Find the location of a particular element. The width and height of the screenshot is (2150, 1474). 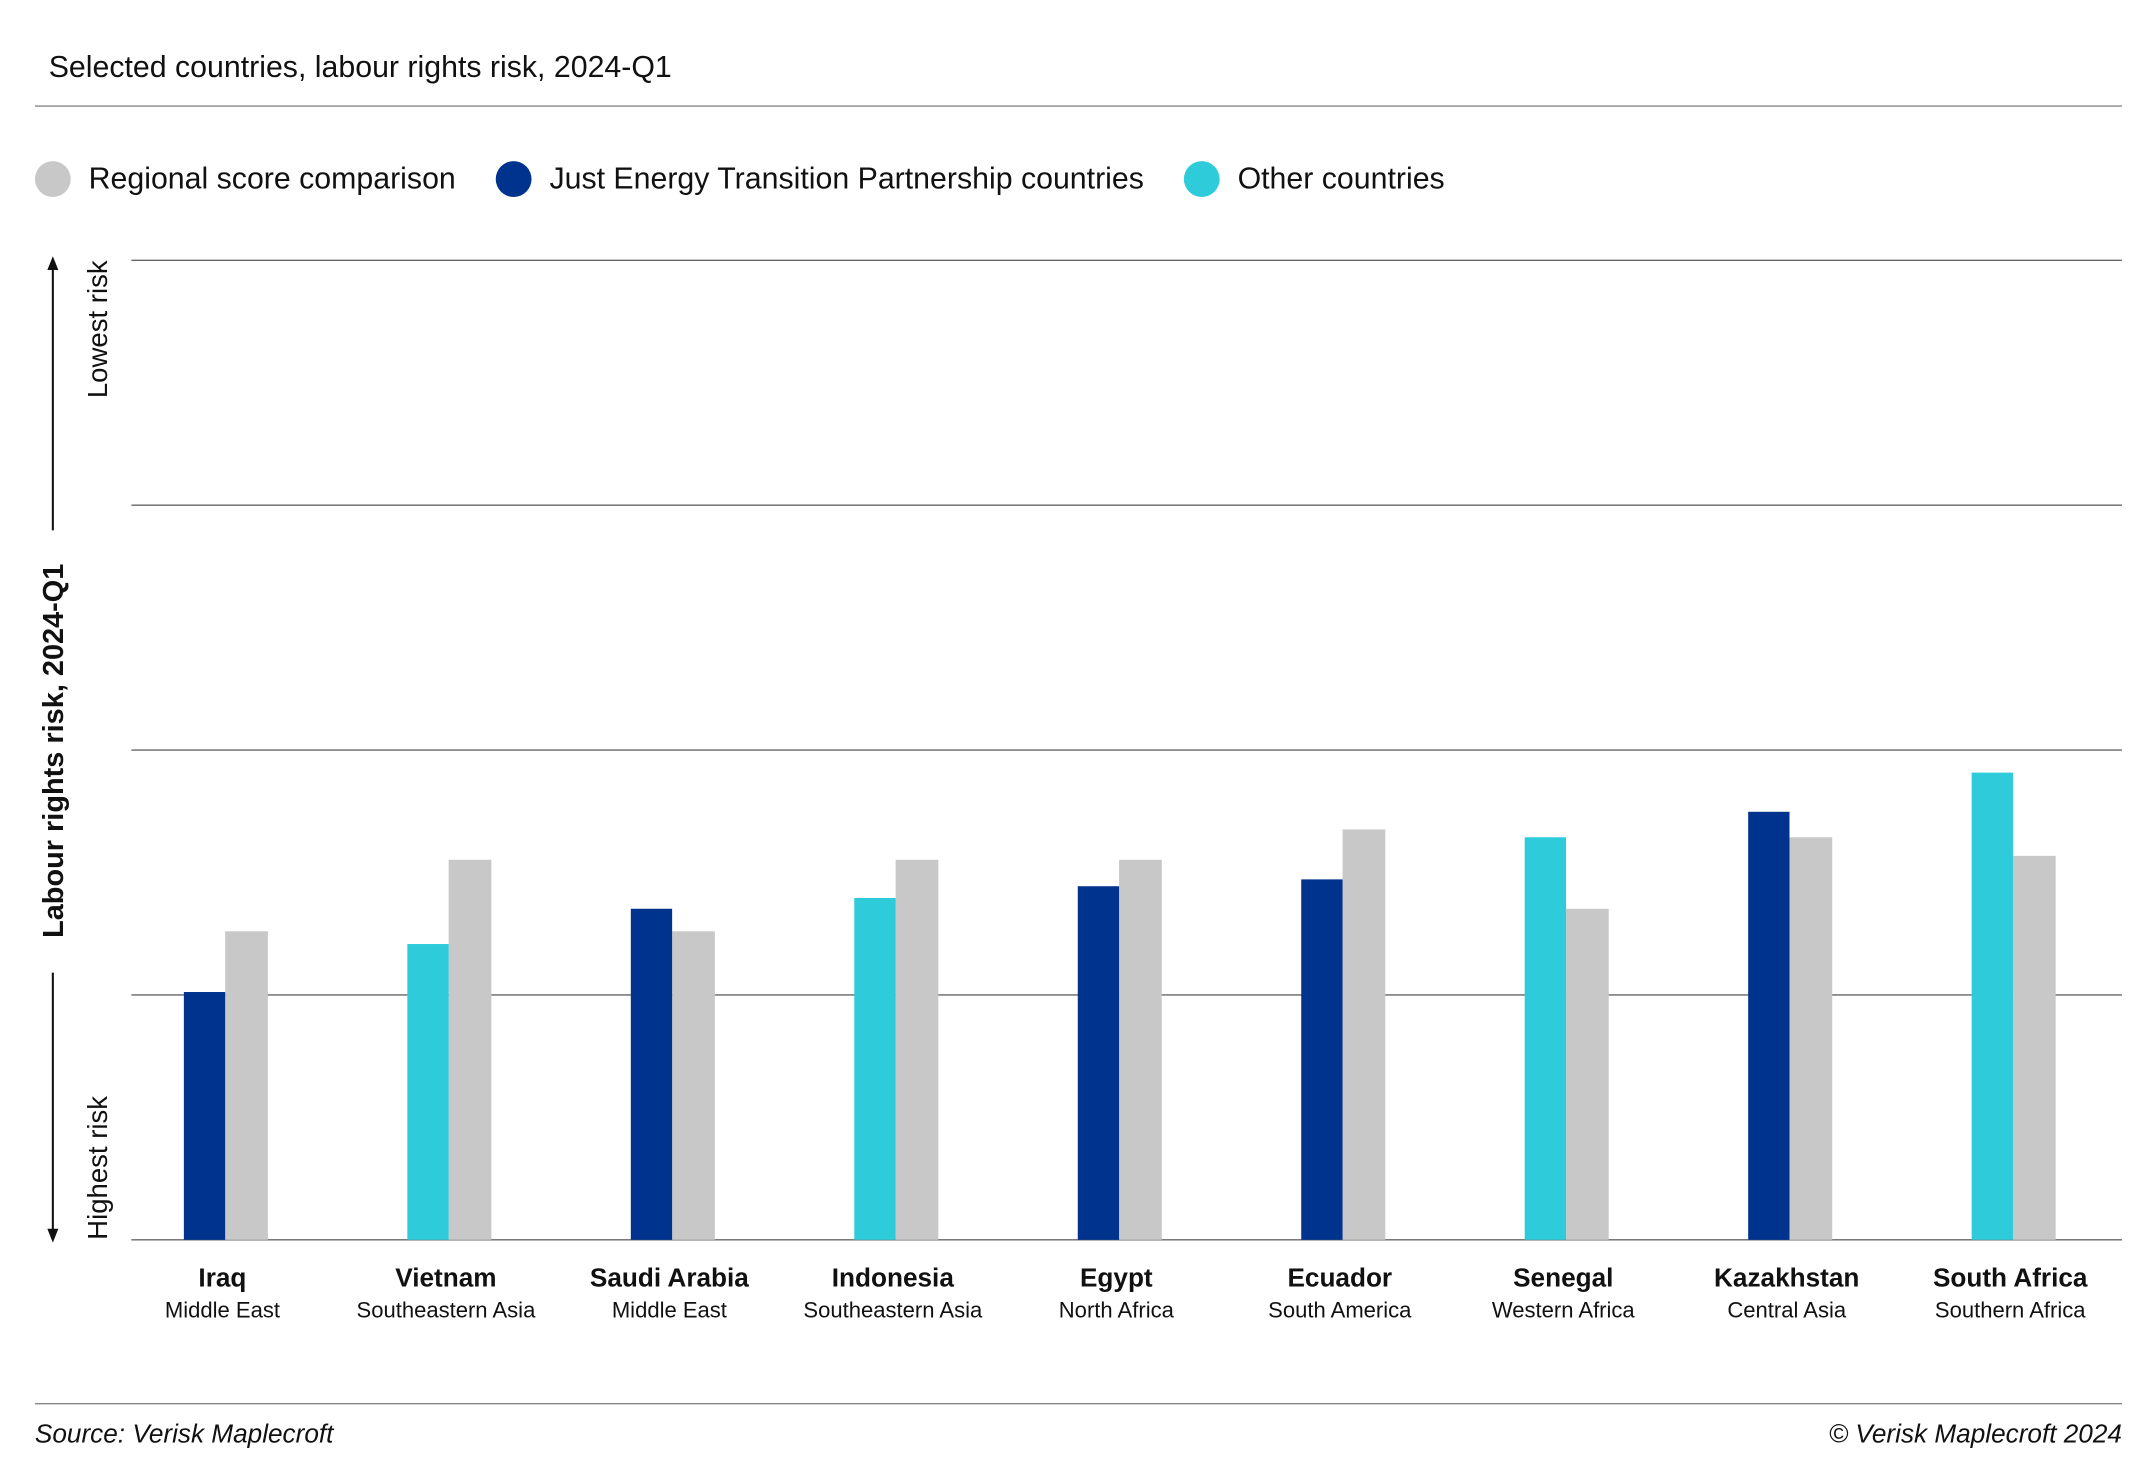

x-tick-sublabel: South America is located at coordinates (1340, 1309).